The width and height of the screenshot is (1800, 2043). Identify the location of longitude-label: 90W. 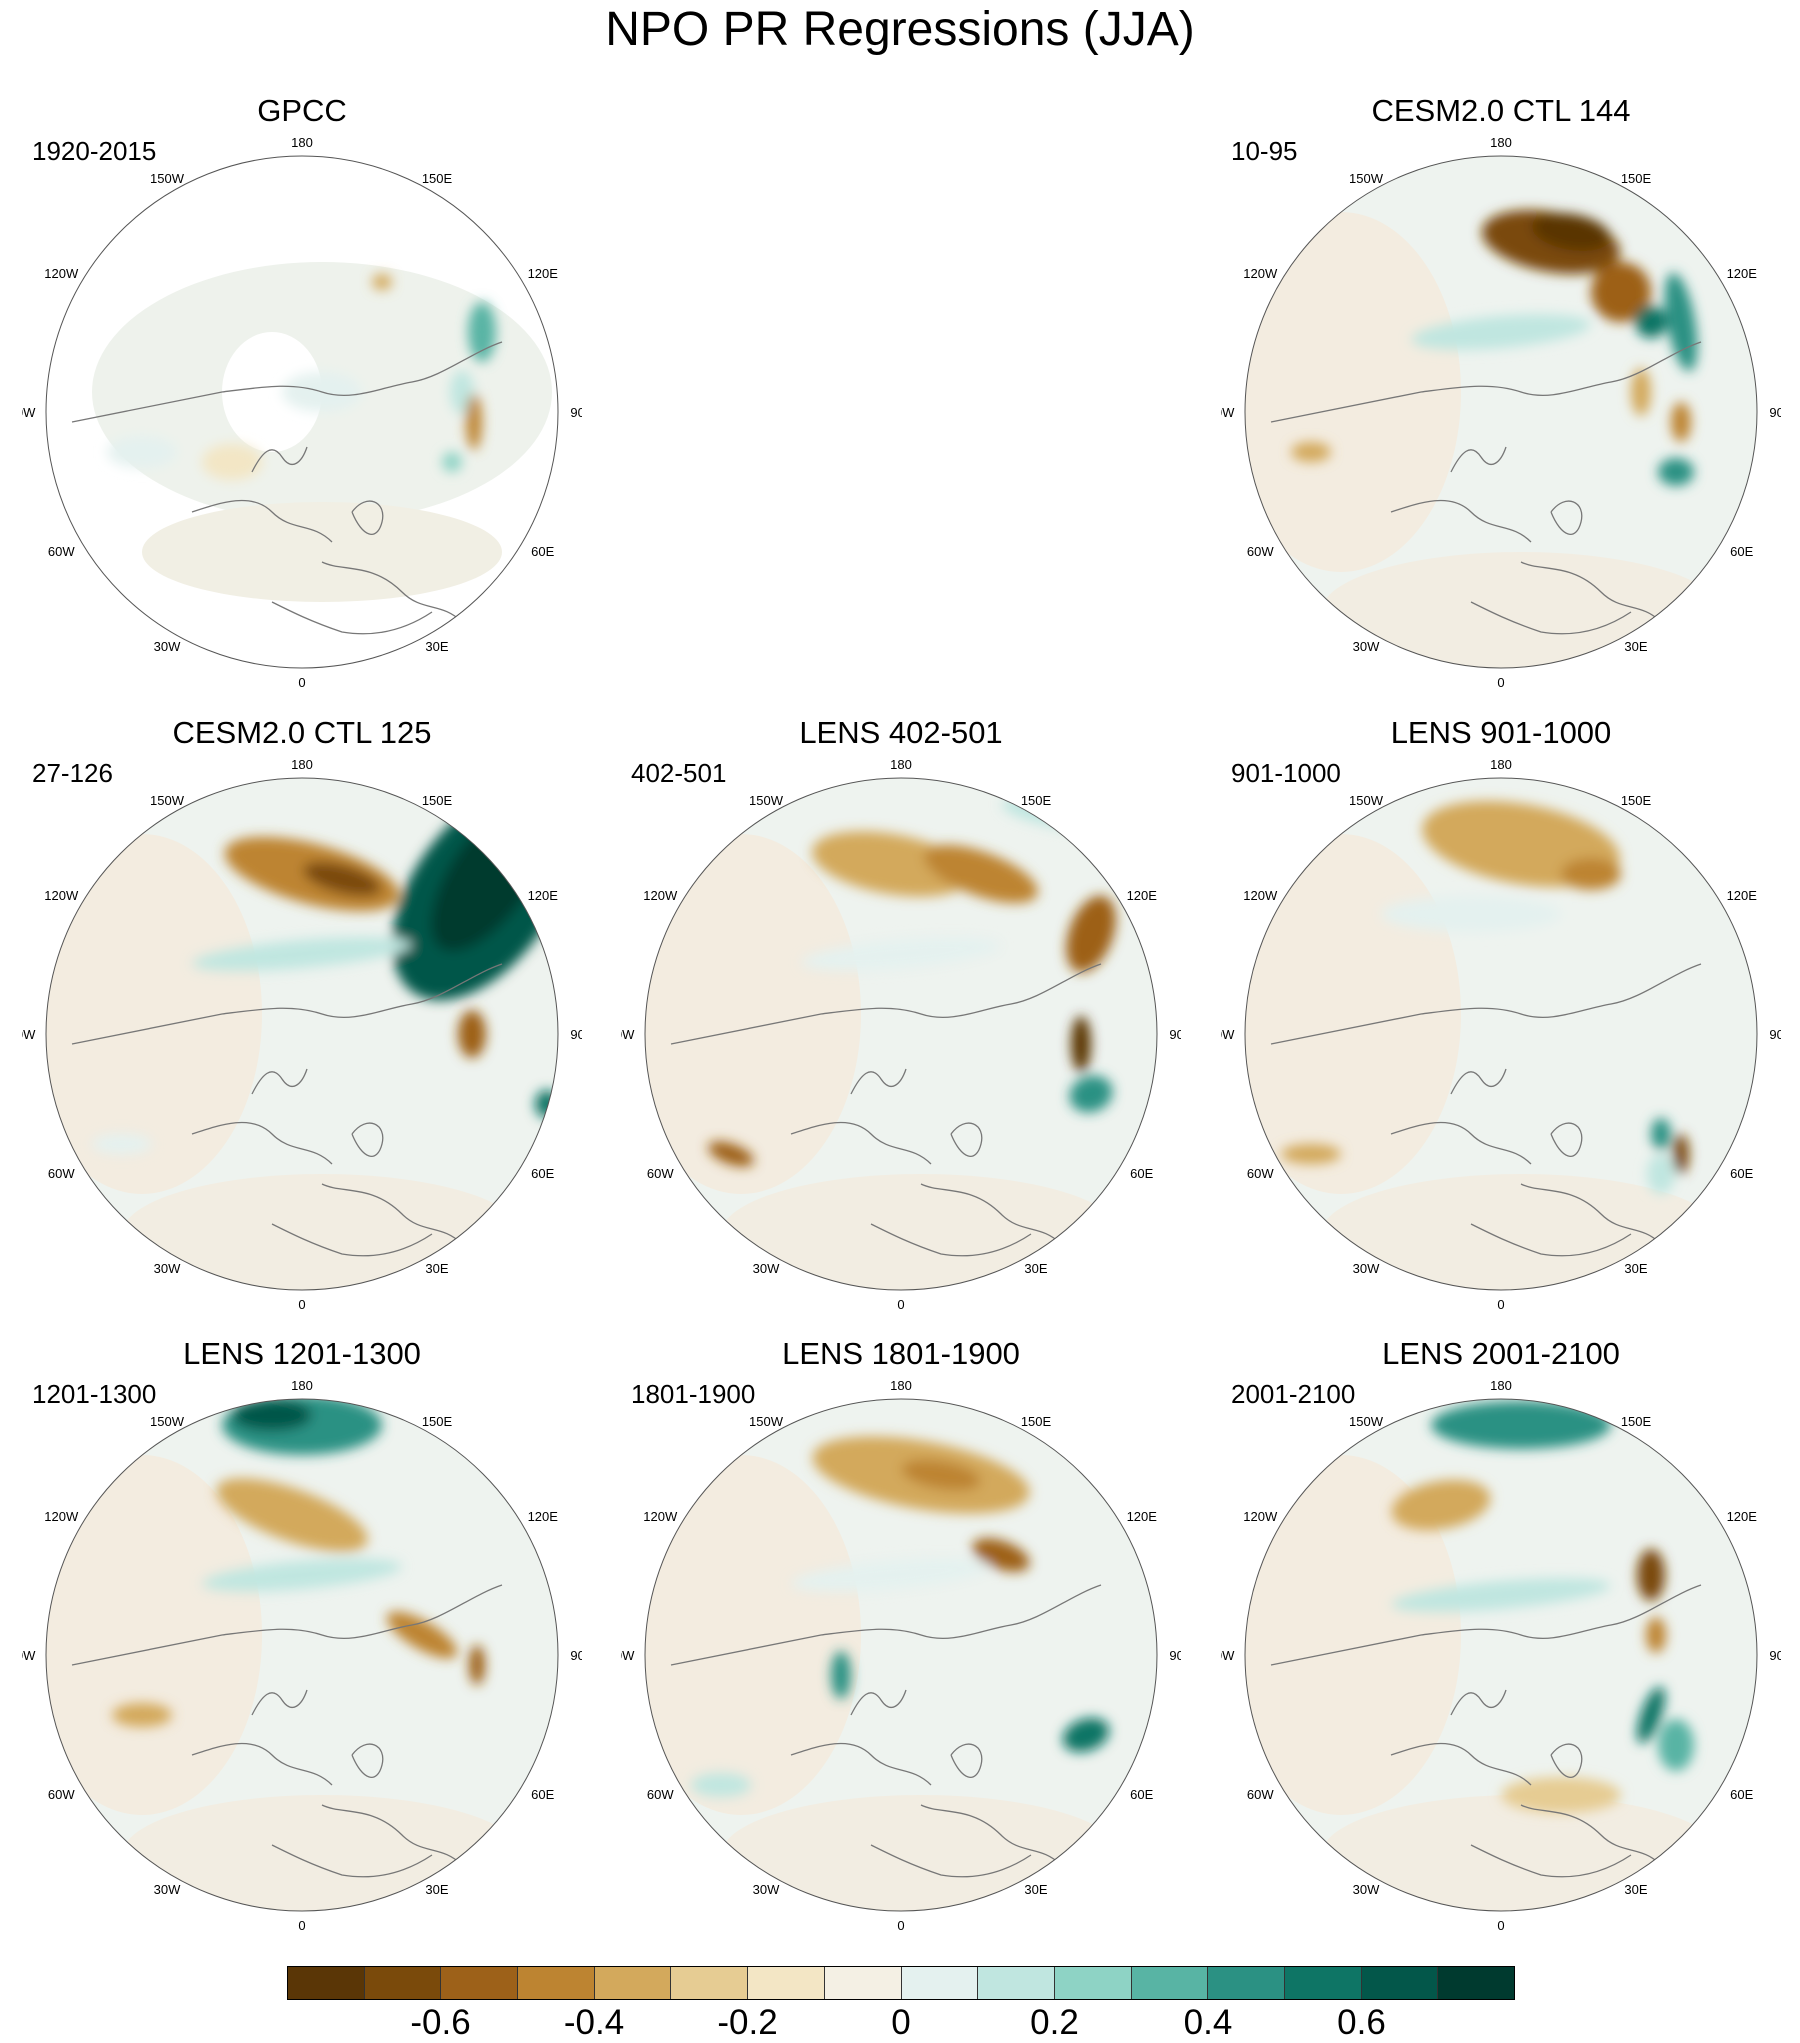
(1228, 1655).